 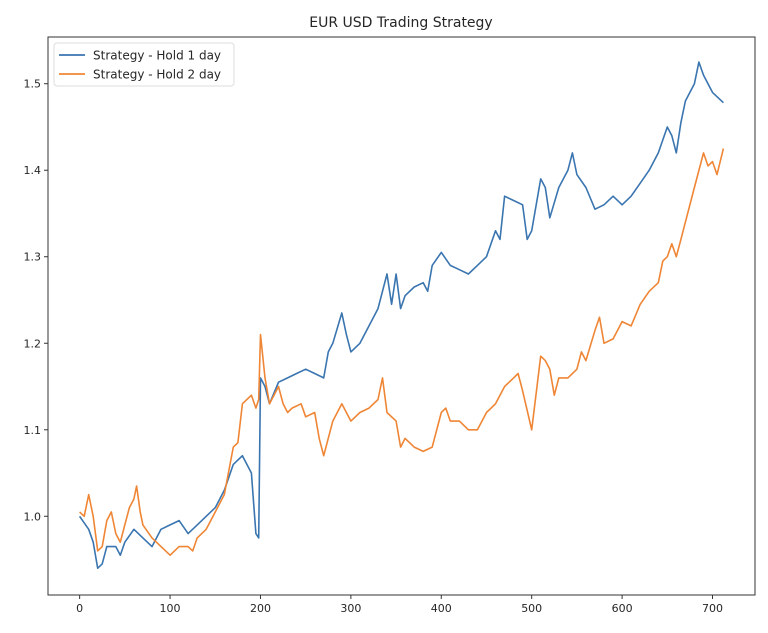 What do you see at coordinates (33, 170) in the screenshot?
I see `y-tick-label: 1.4` at bounding box center [33, 170].